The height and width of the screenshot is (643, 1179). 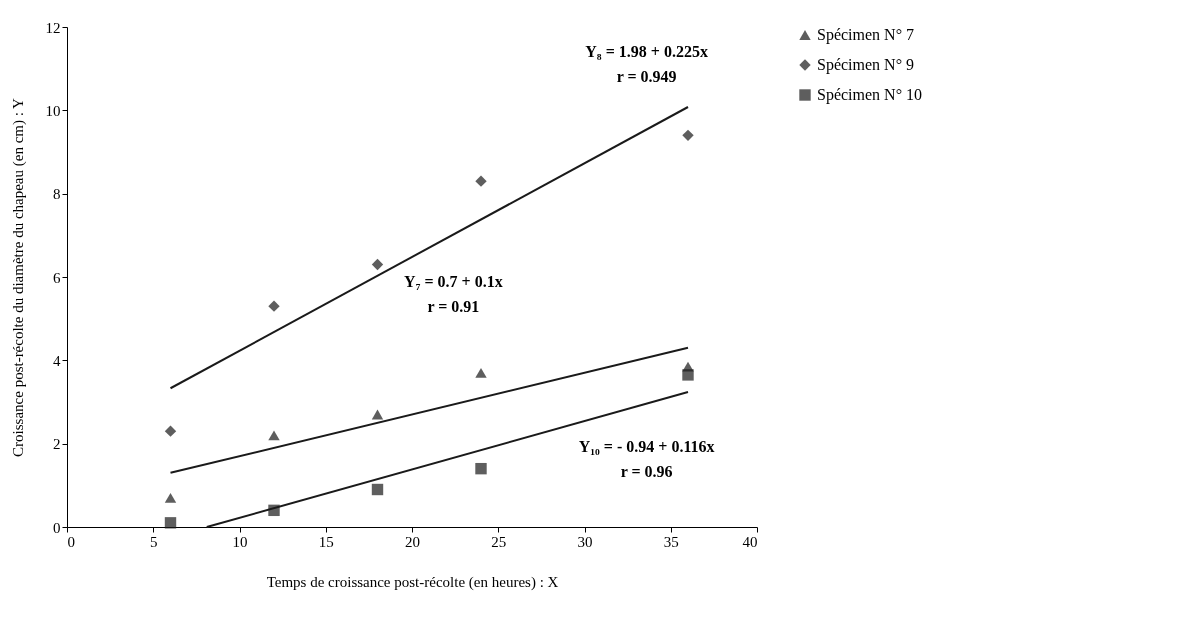 I want to click on x-tick-label: 30, so click(x=585, y=541).